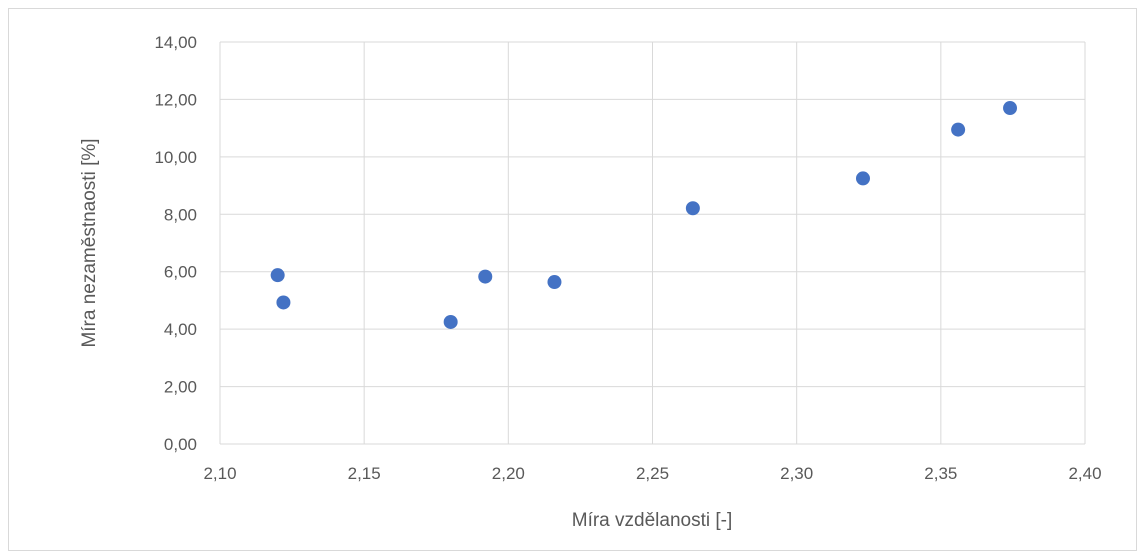  What do you see at coordinates (180, 387) in the screenshot?
I see `y-tick-label: 2,00` at bounding box center [180, 387].